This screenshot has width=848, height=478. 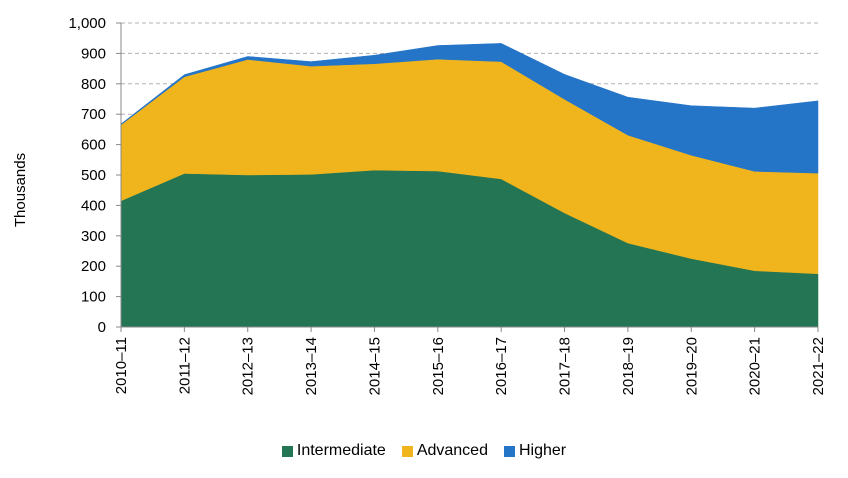 I want to click on x-tick-label: 2013–14, so click(x=311, y=366).